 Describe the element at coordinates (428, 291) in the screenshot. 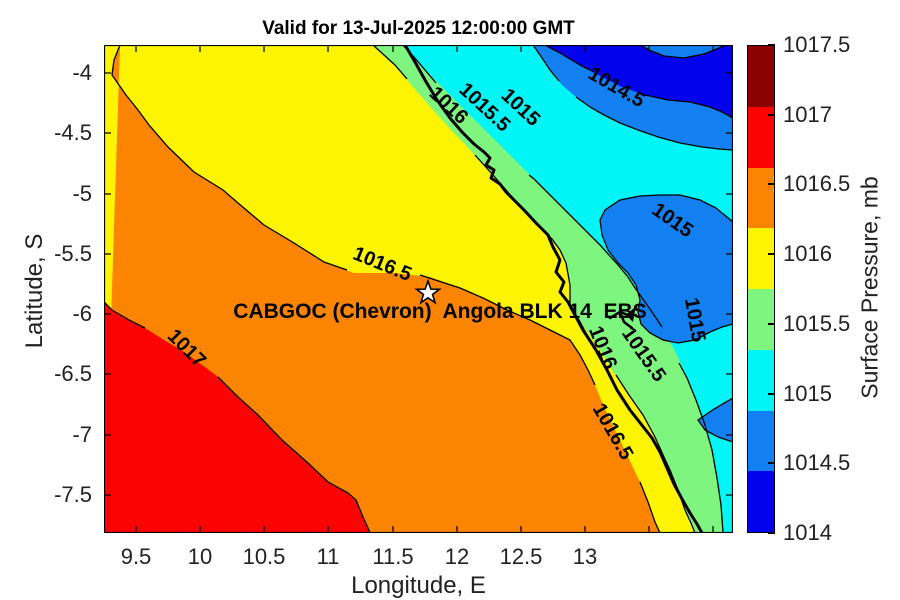

I see `station-star-icon` at that location.